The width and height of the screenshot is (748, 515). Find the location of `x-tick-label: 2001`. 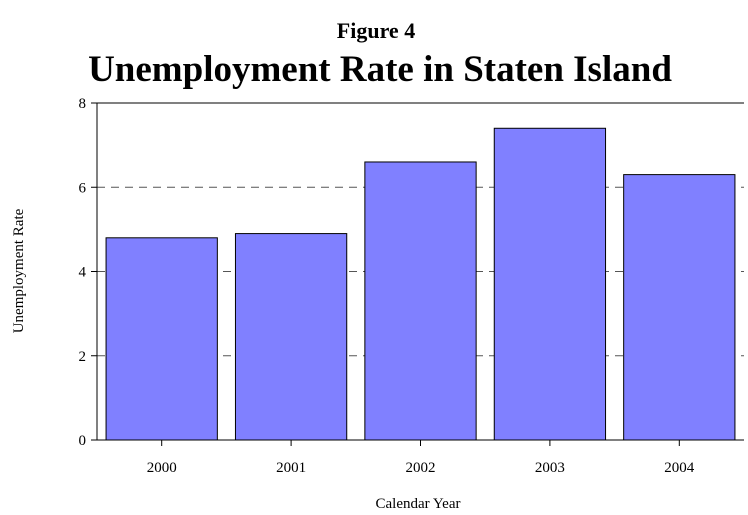

x-tick-label: 2001 is located at coordinates (291, 468).